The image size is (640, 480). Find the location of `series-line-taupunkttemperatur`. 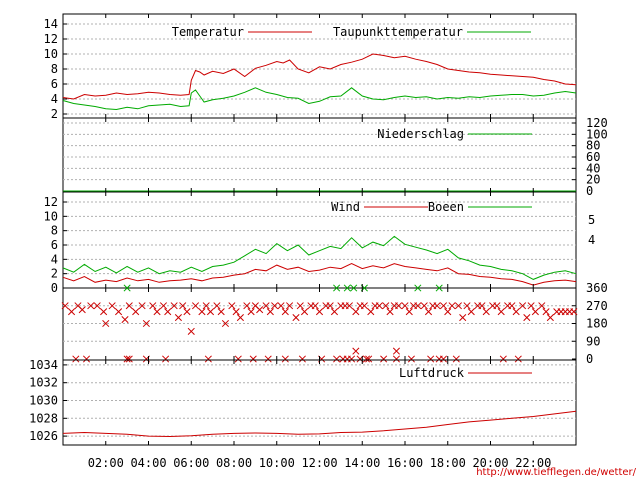

series-line-taupunkttemperatur is located at coordinates (319, 99).